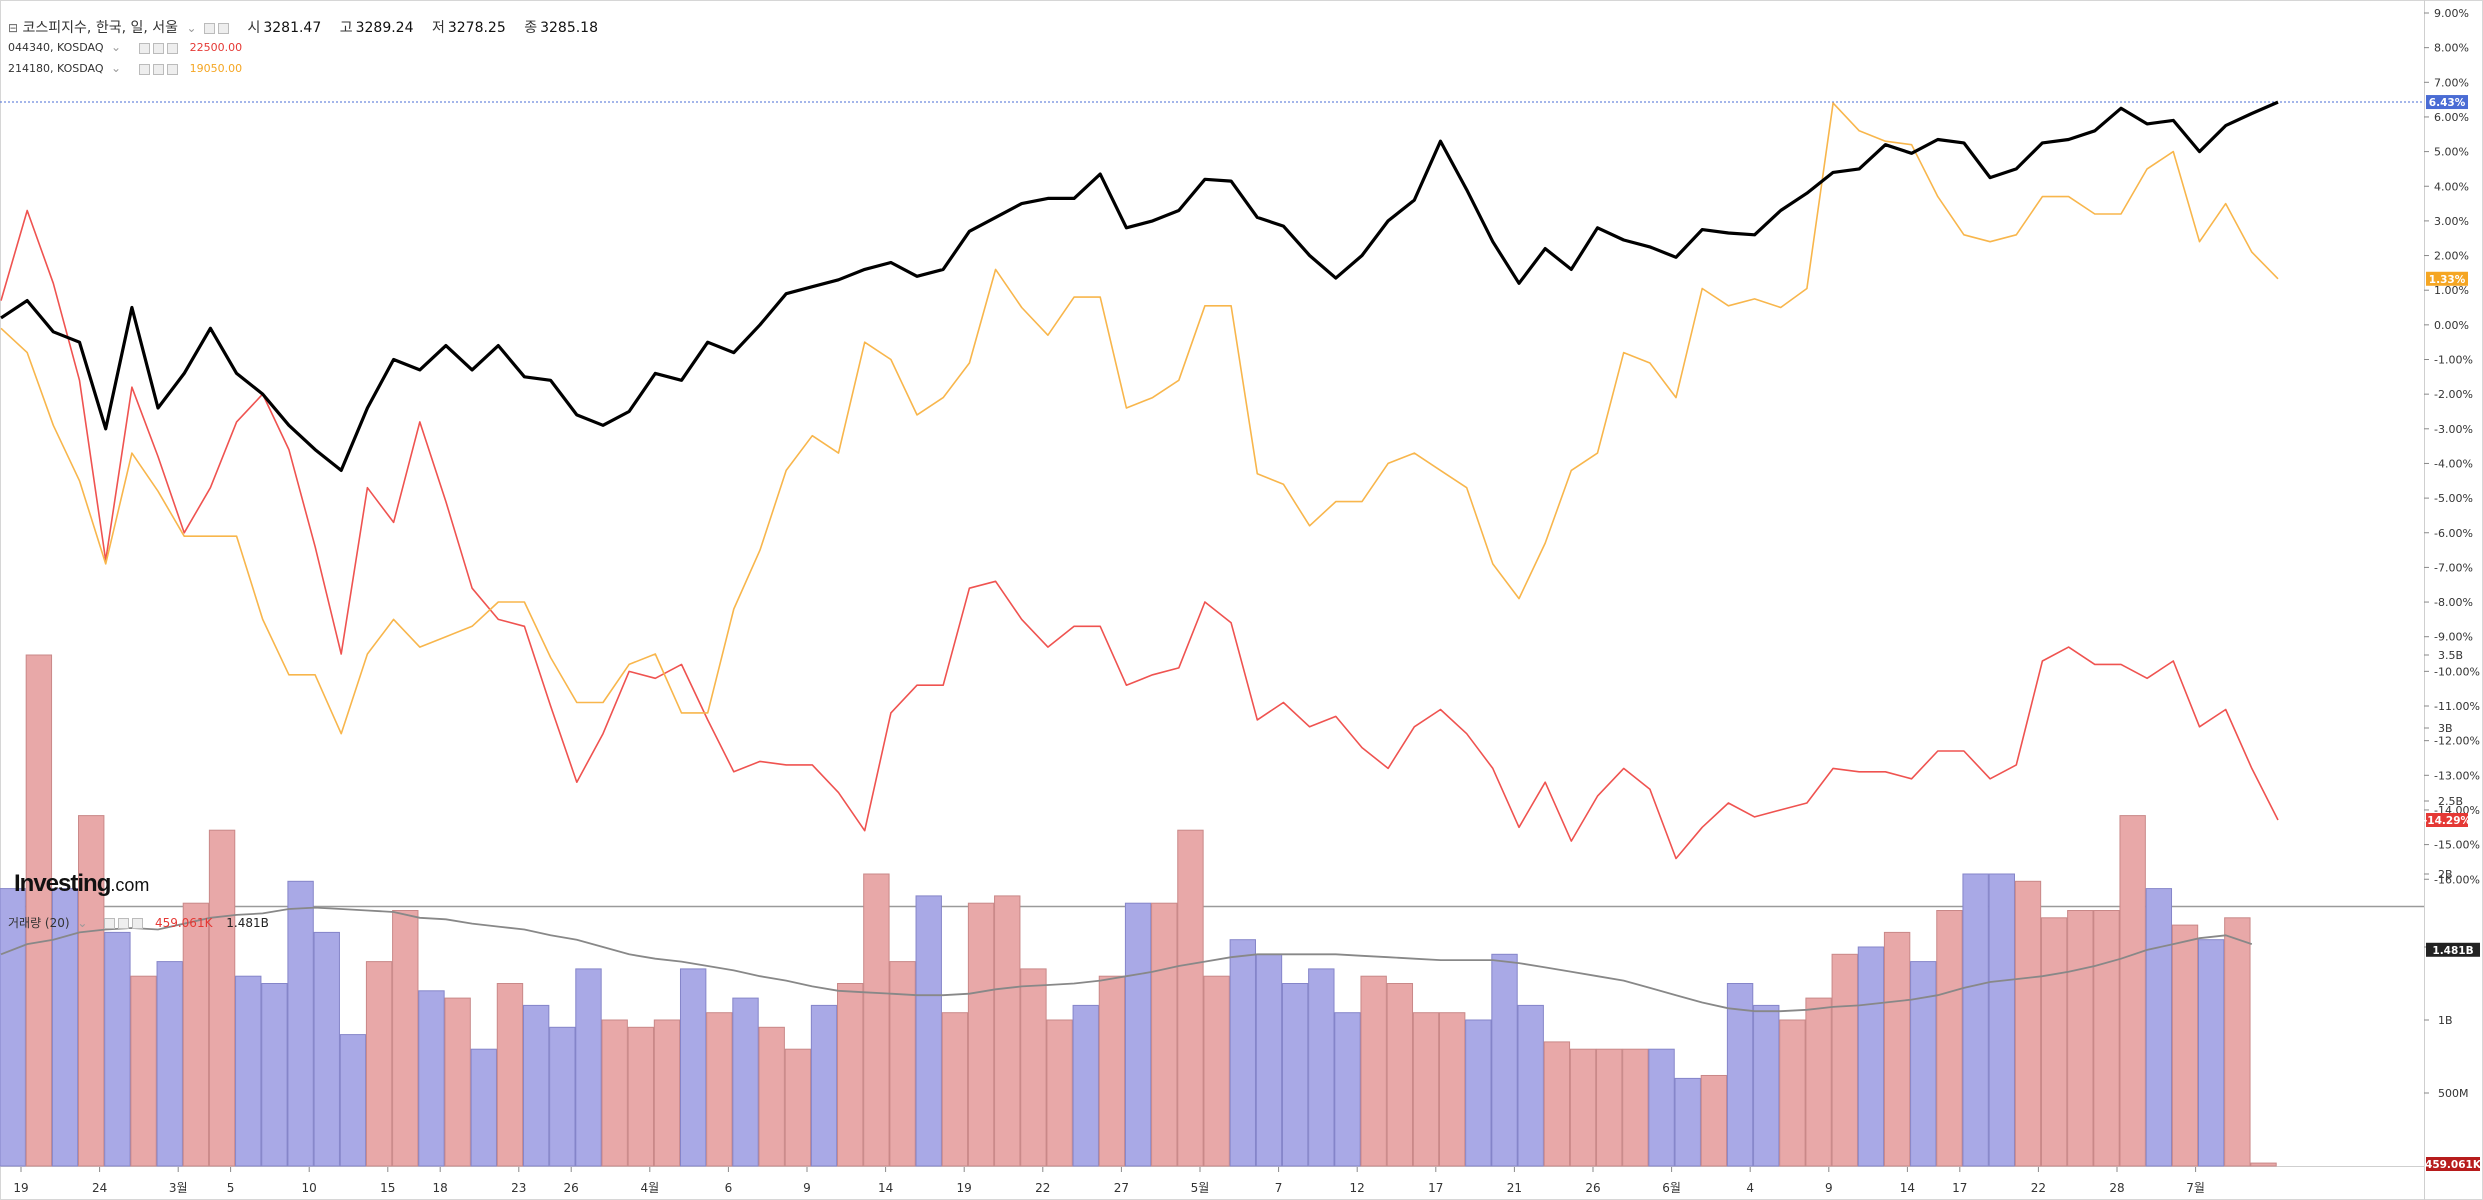  Describe the element at coordinates (82, 883) in the screenshot. I see `investing-logo: Investing.com` at that location.